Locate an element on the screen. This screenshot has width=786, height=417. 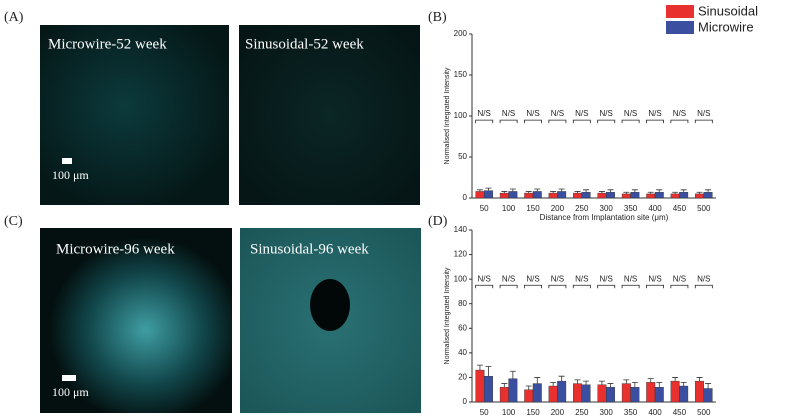
x-tick-label: 150 is located at coordinates (533, 208).